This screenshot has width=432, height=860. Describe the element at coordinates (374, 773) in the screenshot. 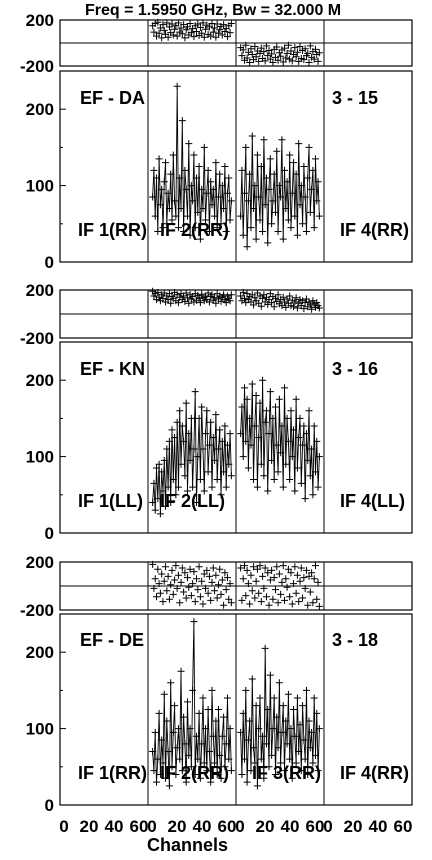

I see `if-label-4: IF 4(RR)` at that location.